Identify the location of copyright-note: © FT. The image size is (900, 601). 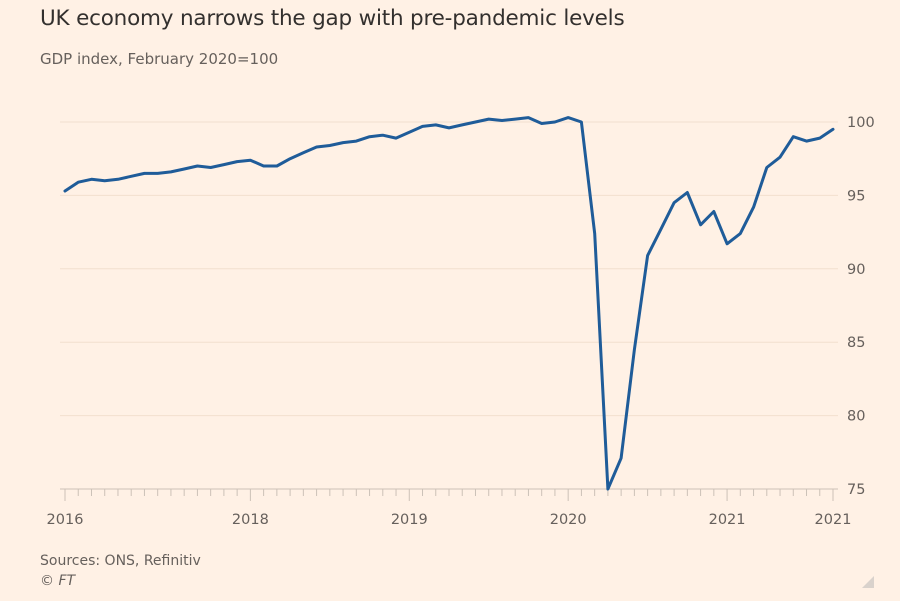
(58, 581).